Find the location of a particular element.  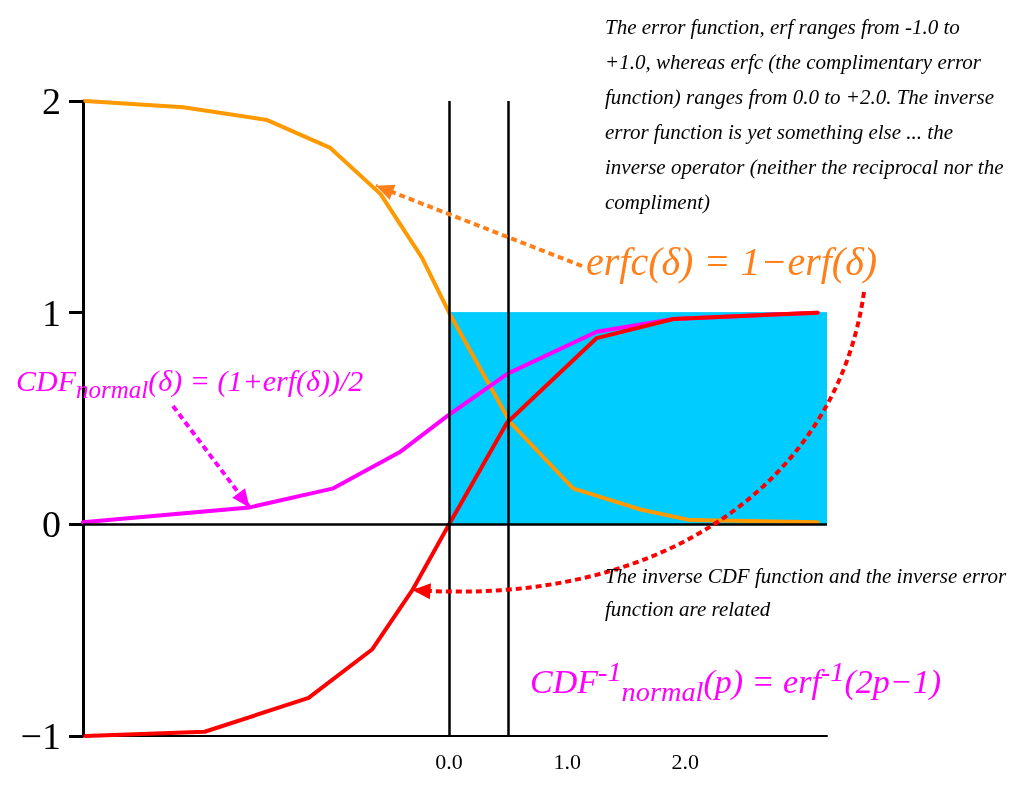

x-tick-label: 1.0 is located at coordinates (567, 761).